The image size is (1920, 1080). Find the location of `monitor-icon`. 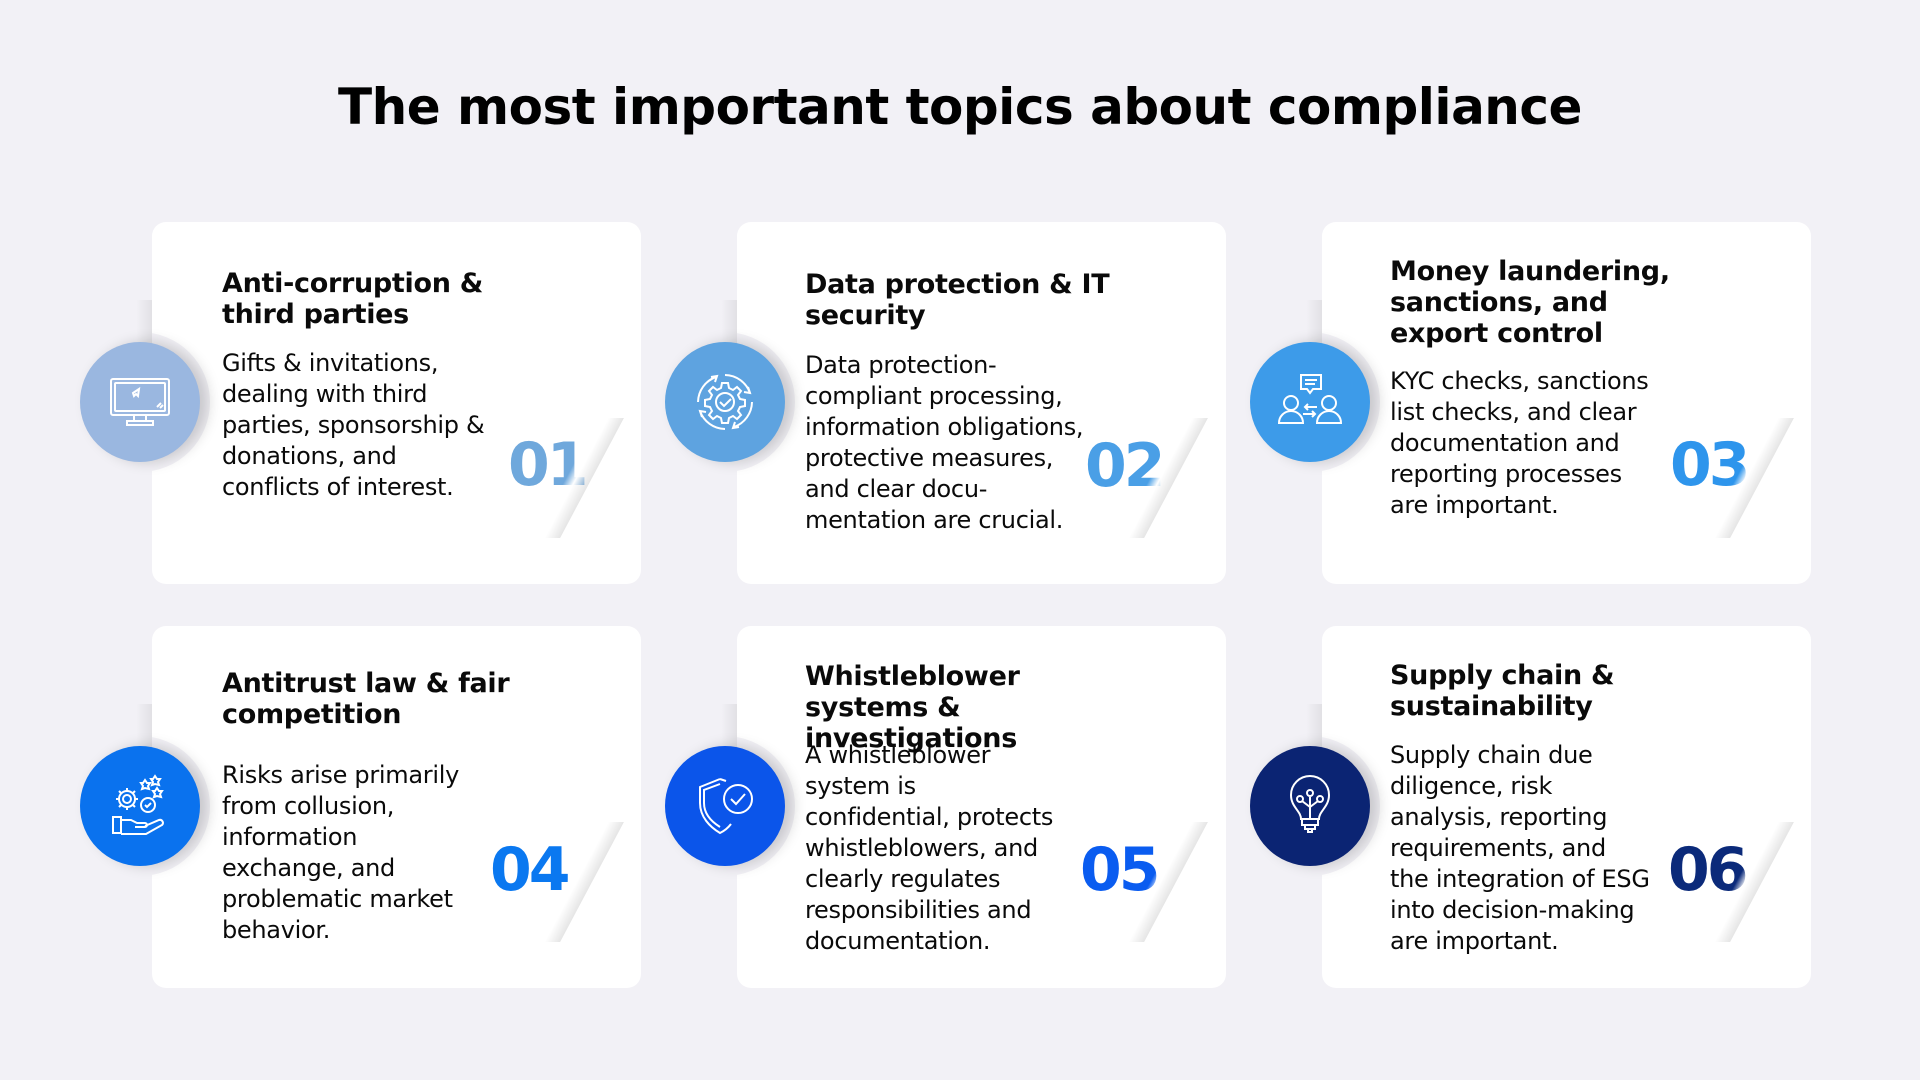

monitor-icon is located at coordinates (140, 402).